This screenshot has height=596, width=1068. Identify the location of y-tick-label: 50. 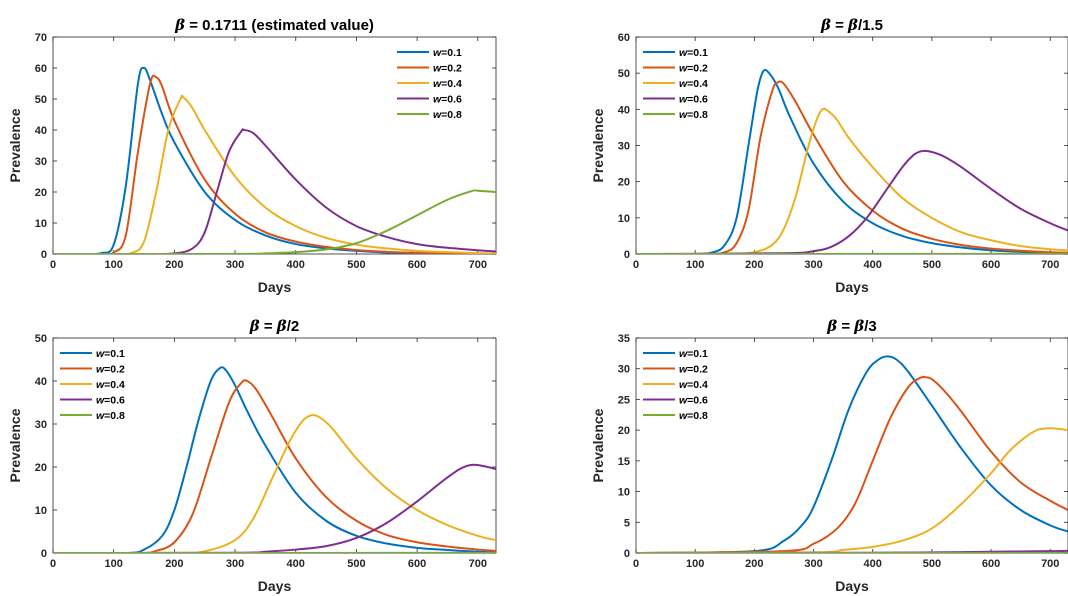
(41, 100).